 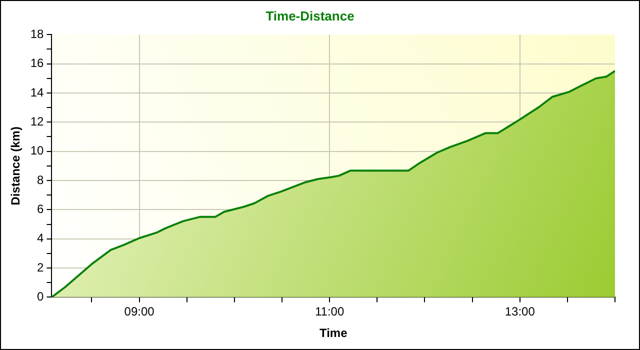 What do you see at coordinates (15, 166) in the screenshot?
I see `y-axis-title: Distance (km)` at bounding box center [15, 166].